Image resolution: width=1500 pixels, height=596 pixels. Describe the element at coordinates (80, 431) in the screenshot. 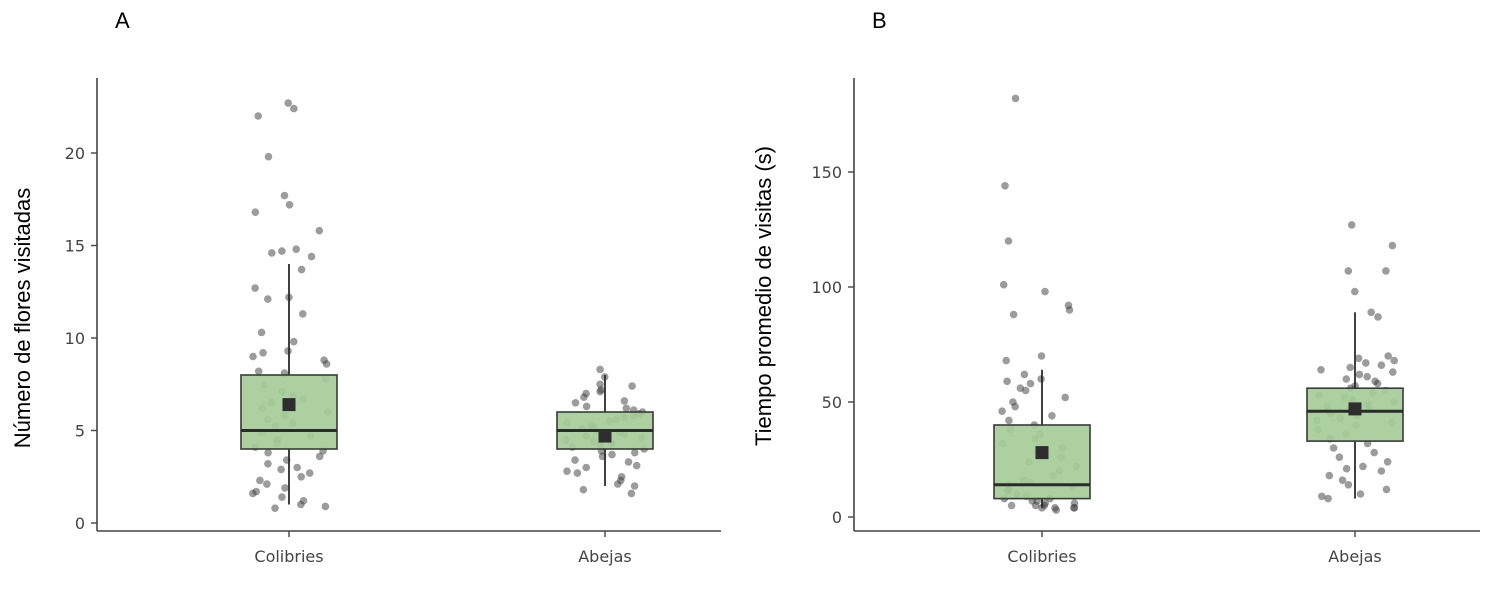

I see `y-tick-label: 5` at that location.